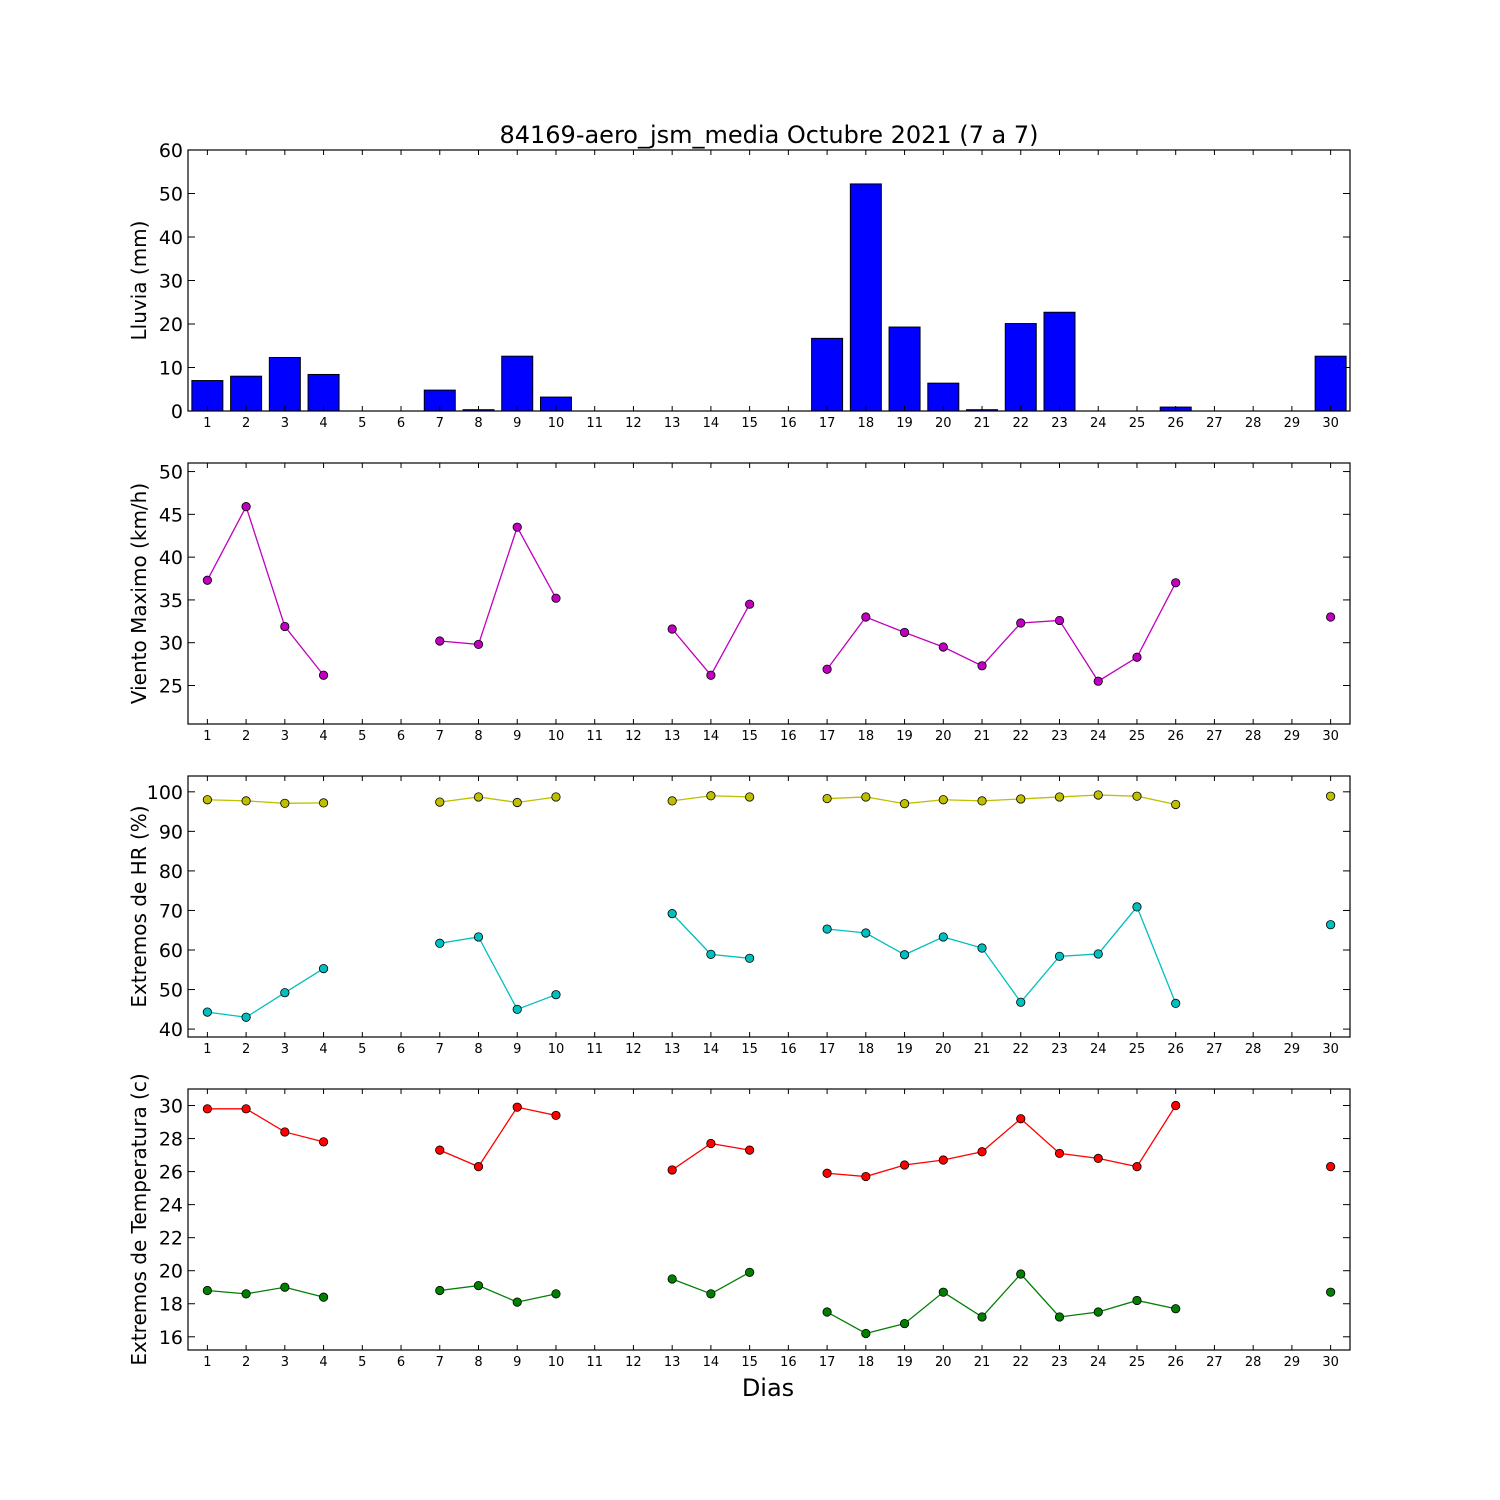  I want to click on x-tick-label: 7, so click(440, 423).